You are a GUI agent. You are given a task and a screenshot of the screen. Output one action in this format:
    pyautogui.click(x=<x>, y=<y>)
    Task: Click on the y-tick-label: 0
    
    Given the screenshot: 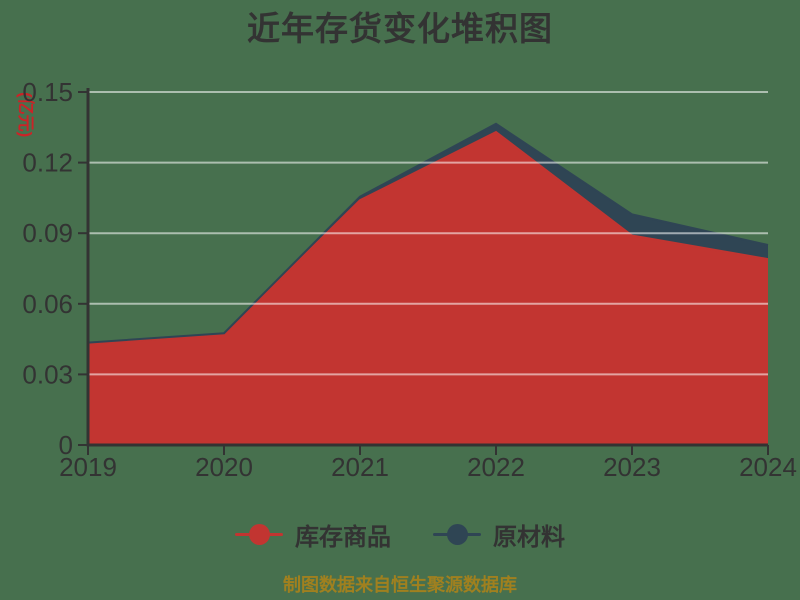 What is the action you would take?
    pyautogui.click(x=66, y=445)
    